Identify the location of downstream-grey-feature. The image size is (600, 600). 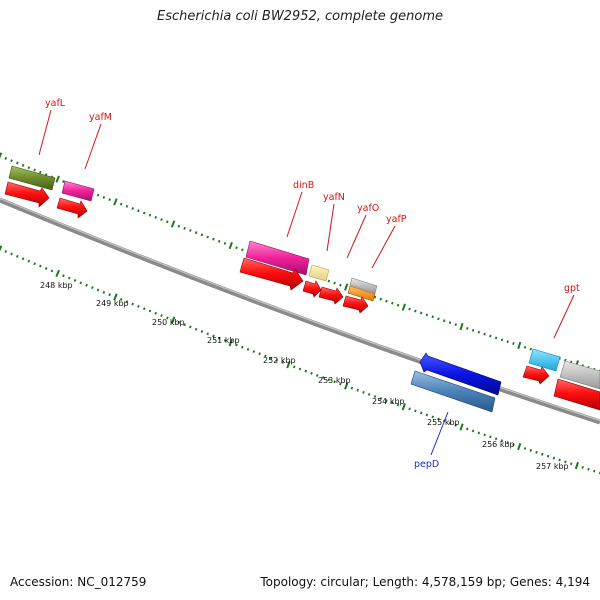
(579, 375).